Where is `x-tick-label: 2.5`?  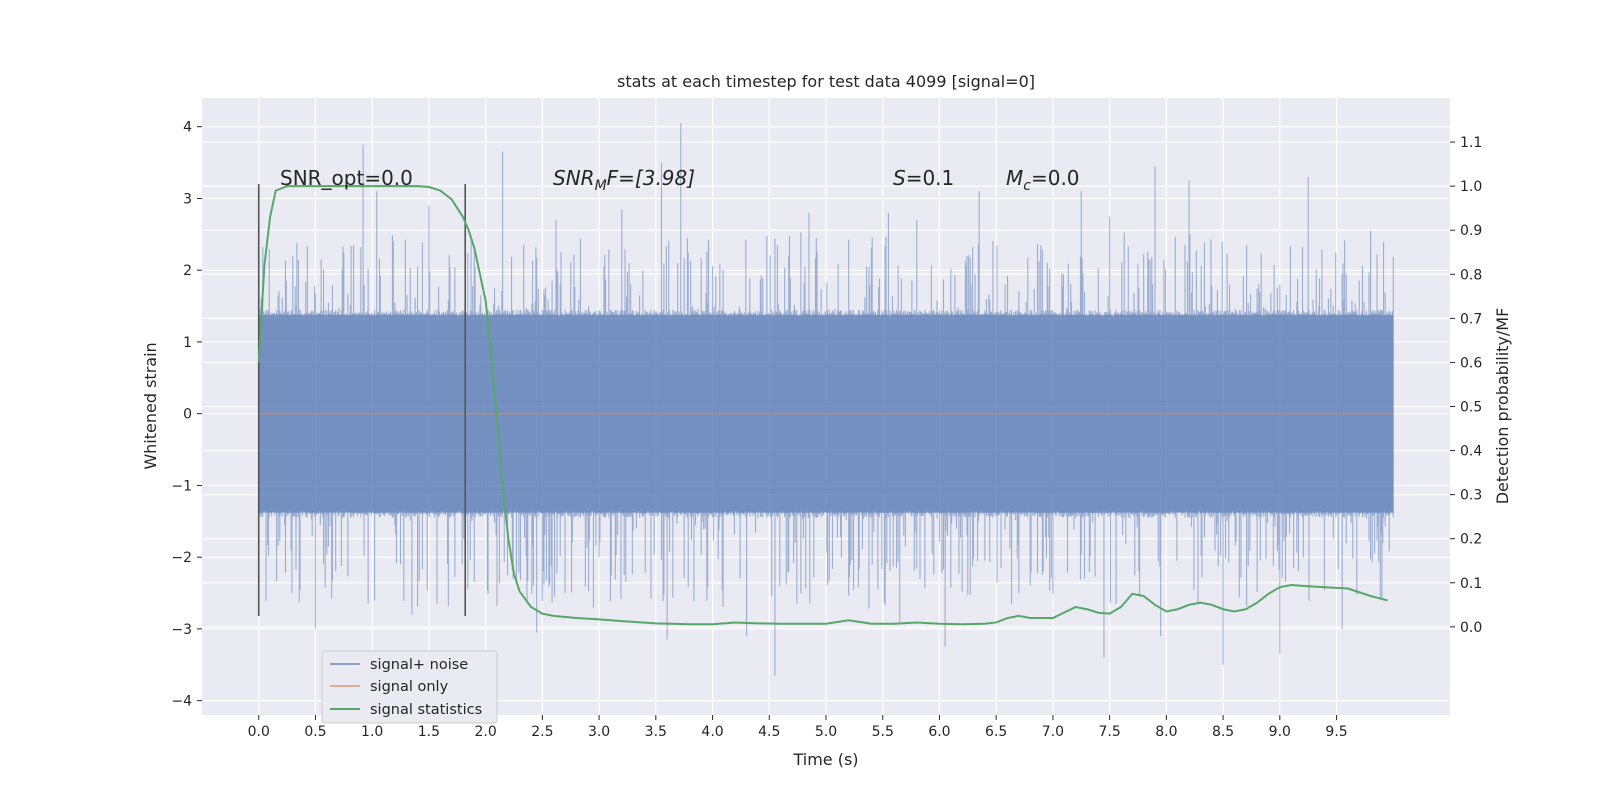 x-tick-label: 2.5 is located at coordinates (542, 732).